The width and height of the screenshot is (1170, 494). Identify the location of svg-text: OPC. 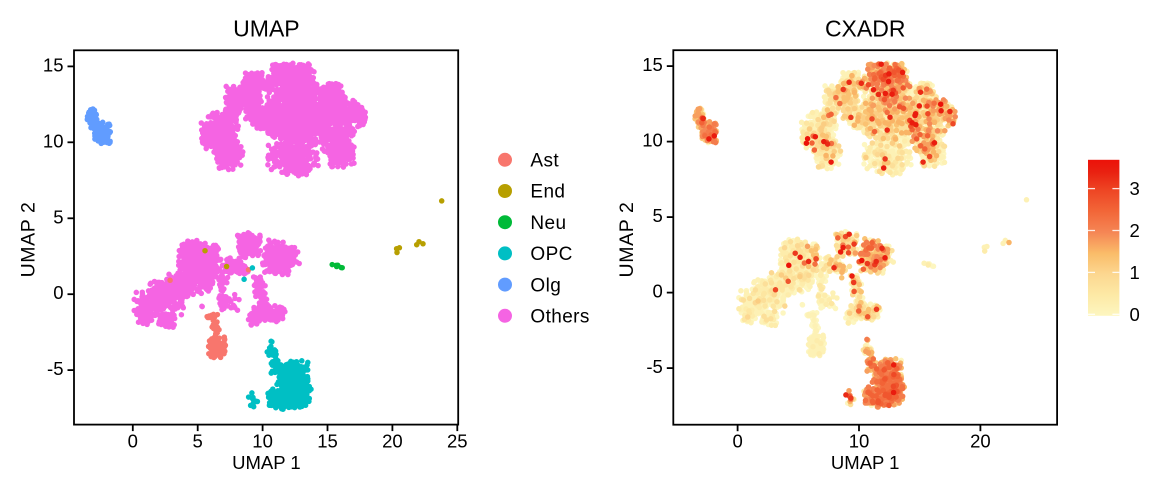
(551, 254).